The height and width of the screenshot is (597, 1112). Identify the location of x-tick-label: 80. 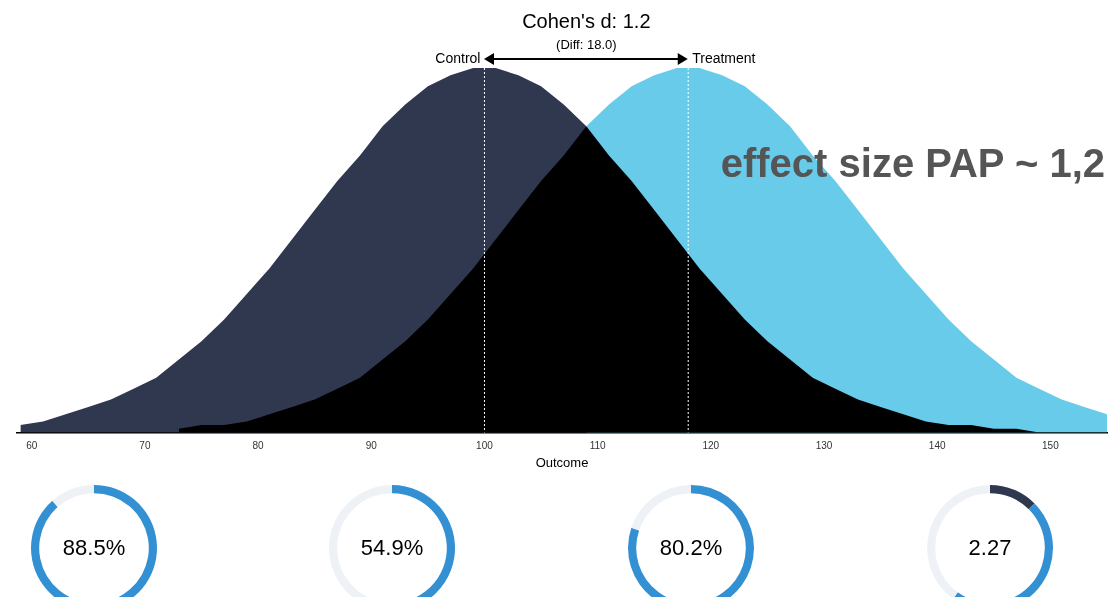
(258, 446).